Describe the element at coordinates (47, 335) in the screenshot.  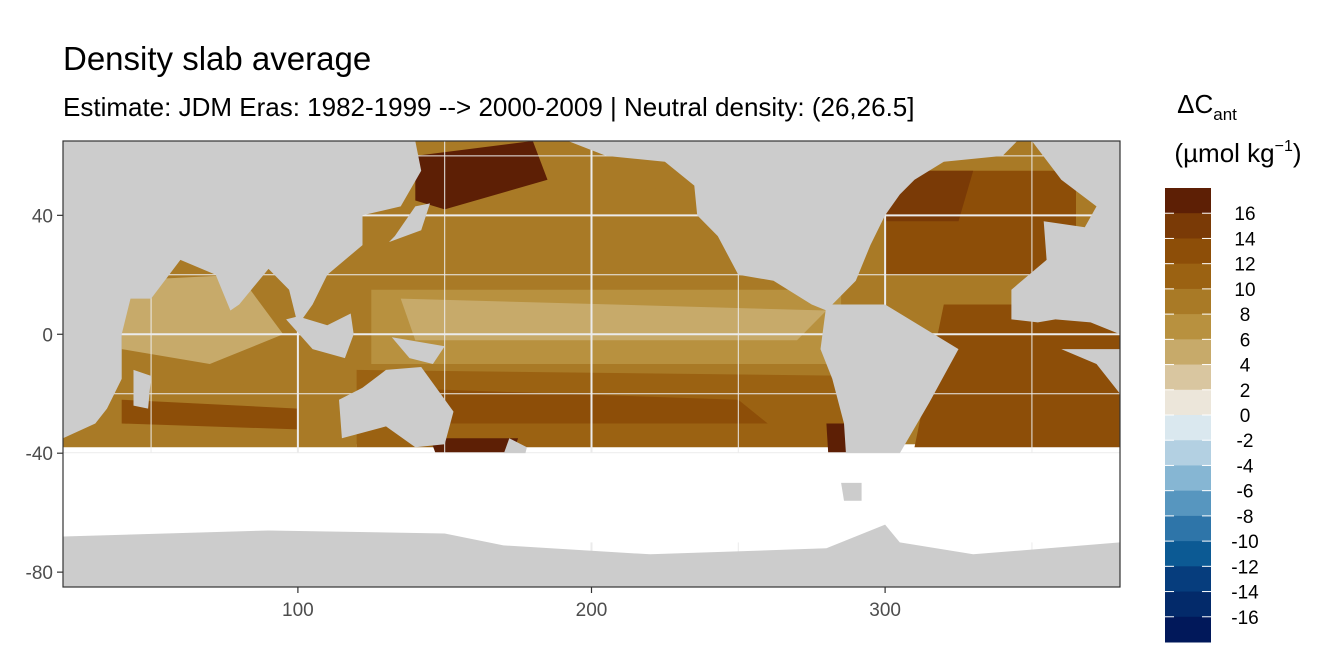
I see `y-tick-label: 0` at that location.